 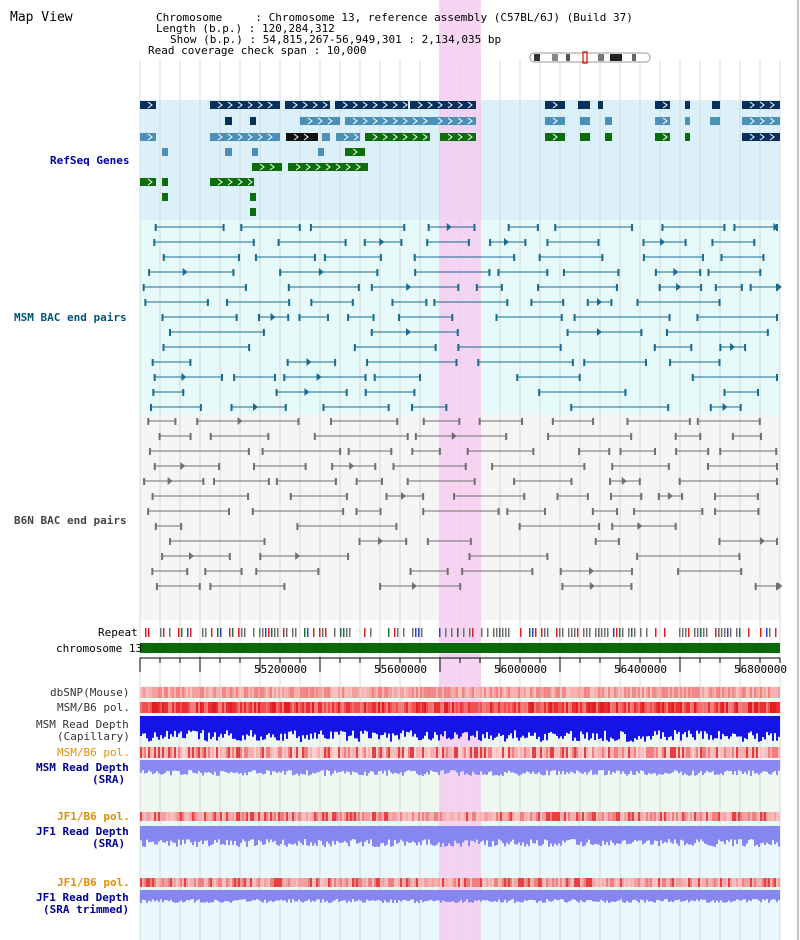 I want to click on track-label-jf1-read-depth-sra: JF1 Read Depth, so click(x=82, y=831).